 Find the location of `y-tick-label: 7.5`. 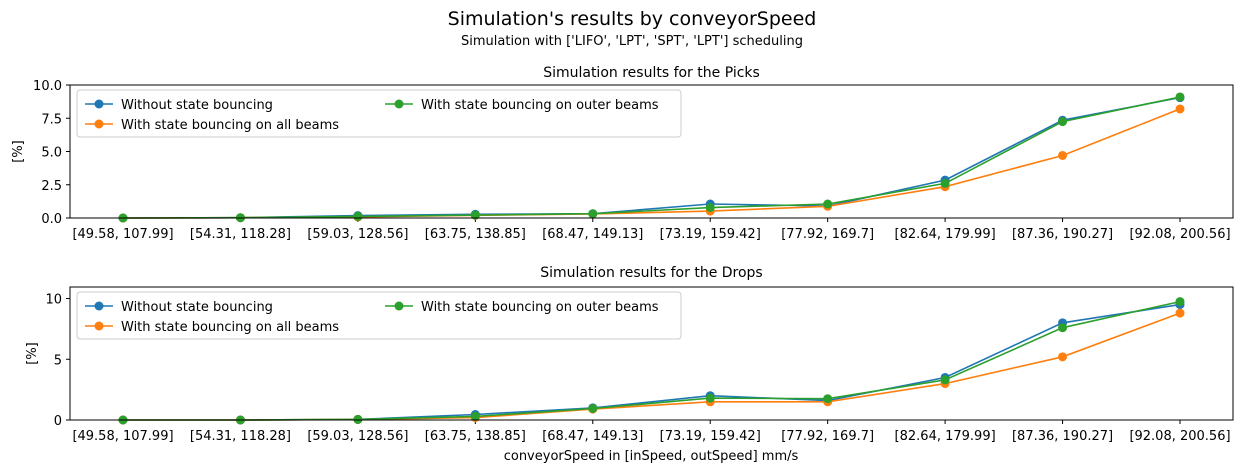

y-tick-label: 7.5 is located at coordinates (51, 119).